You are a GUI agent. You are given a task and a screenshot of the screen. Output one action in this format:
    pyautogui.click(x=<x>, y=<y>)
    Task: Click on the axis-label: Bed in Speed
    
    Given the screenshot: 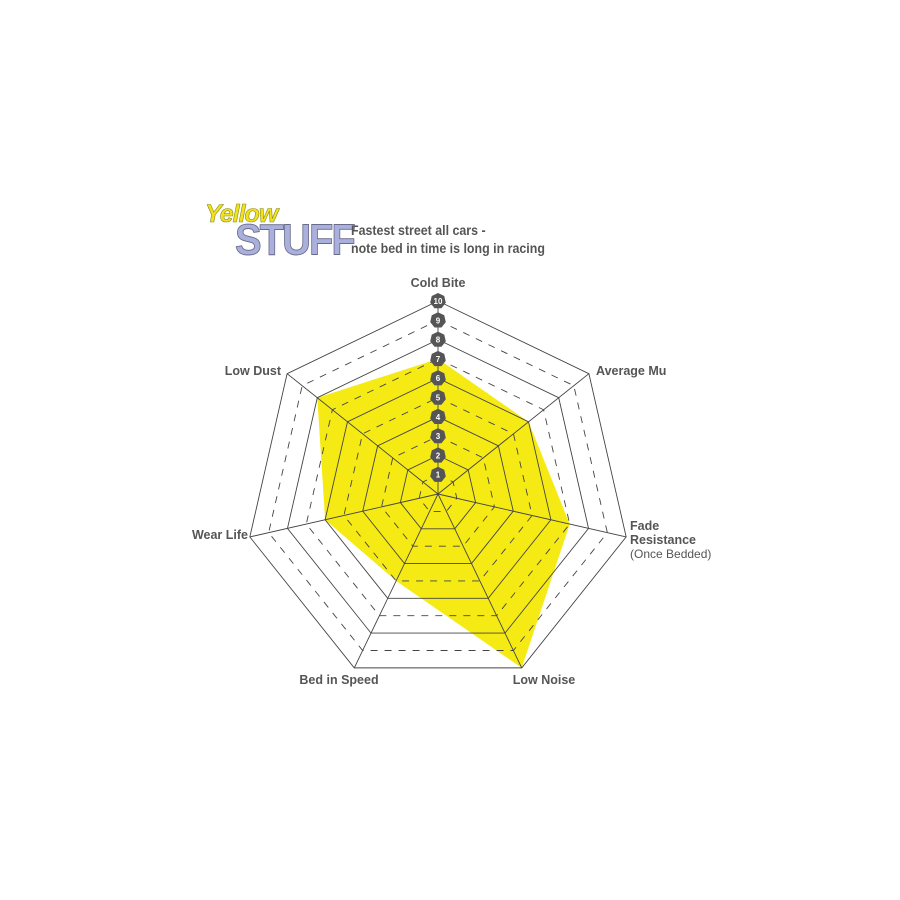 What is the action you would take?
    pyautogui.click(x=338, y=680)
    